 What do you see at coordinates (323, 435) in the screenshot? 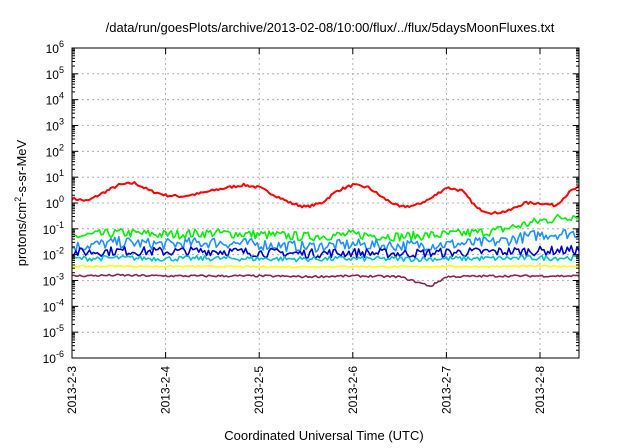
I see `x-axis-label: Coordinated Universal Time (UTC)` at bounding box center [323, 435].